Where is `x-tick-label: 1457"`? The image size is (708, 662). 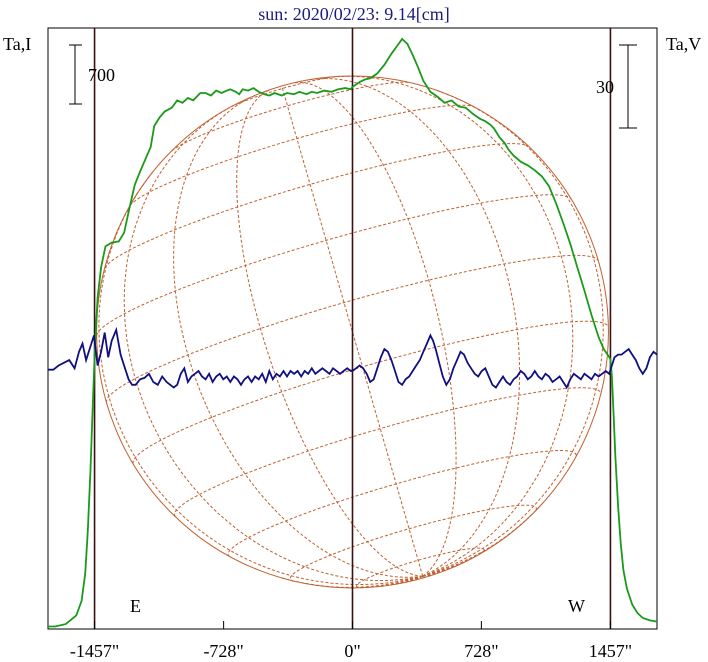 x-tick-label: 1457" is located at coordinates (610, 651).